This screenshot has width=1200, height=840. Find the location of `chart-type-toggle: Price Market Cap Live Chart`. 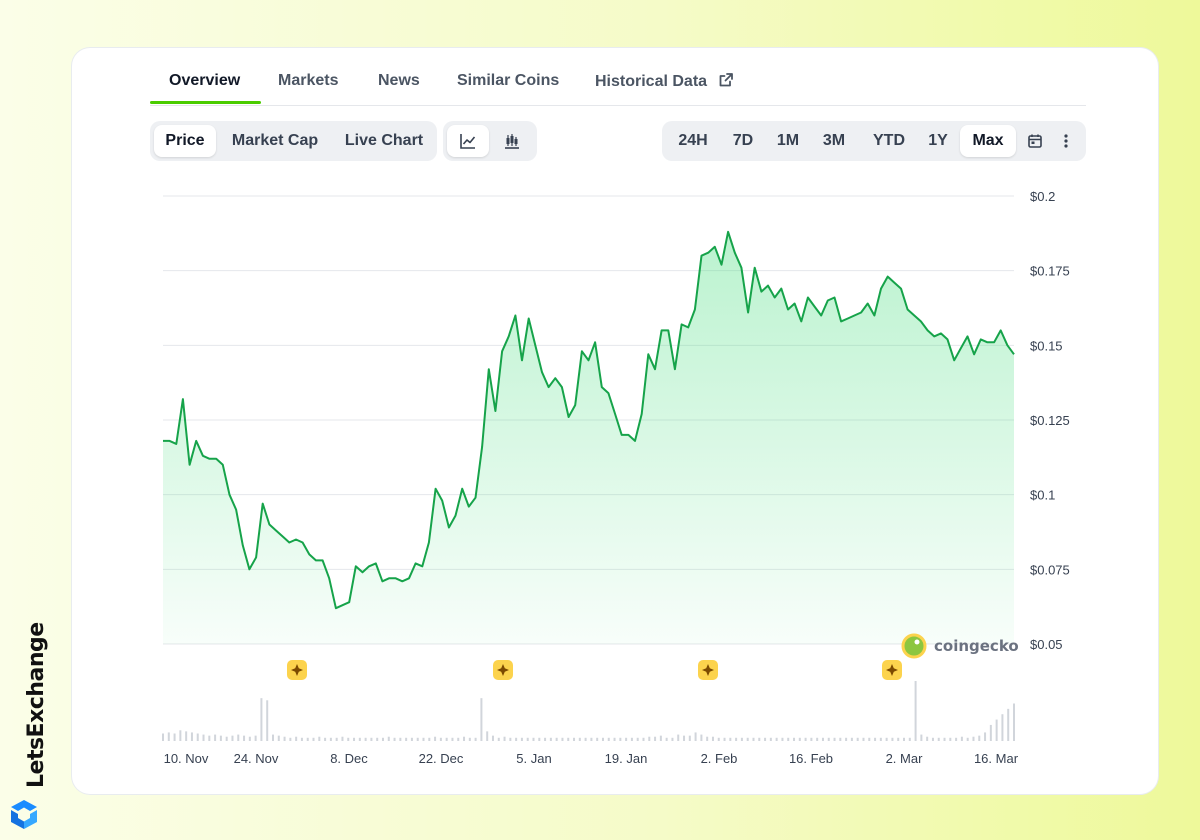

chart-type-toggle: Price Market Cap Live Chart is located at coordinates (293, 141).